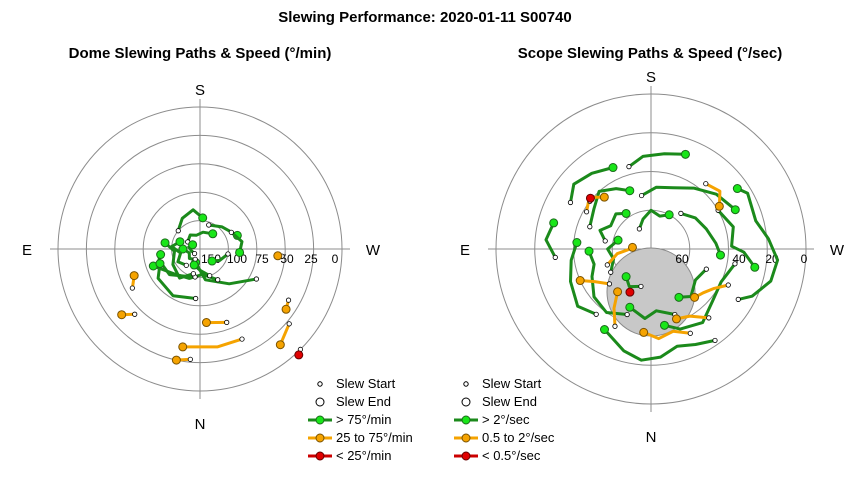  What do you see at coordinates (311, 259) in the screenshot?
I see `radial-tick-label: 25` at bounding box center [311, 259].